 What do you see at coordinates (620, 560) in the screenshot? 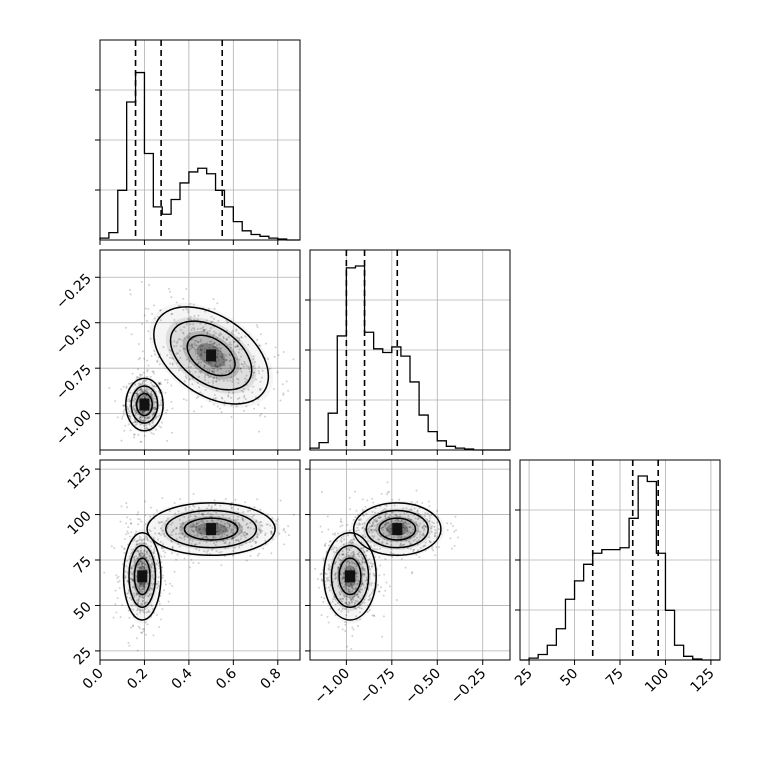
I see `grid` at bounding box center [620, 560].